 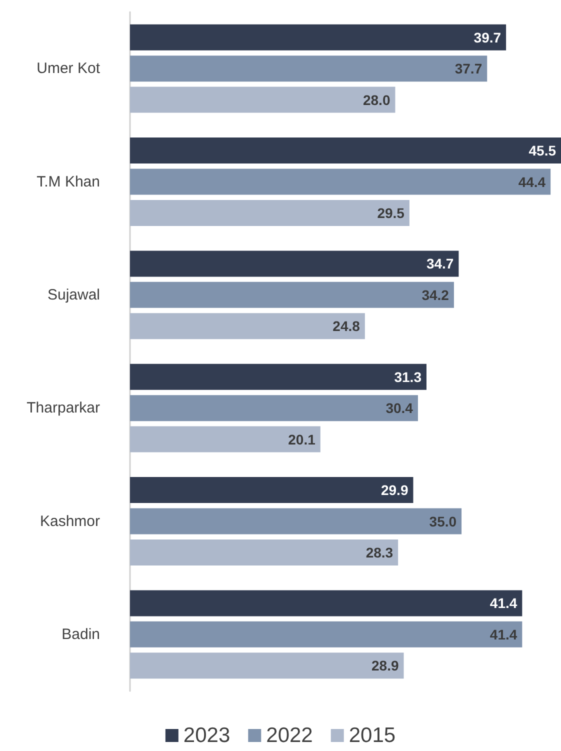 What do you see at coordinates (70, 521) in the screenshot?
I see `y-tick-label: Kashmor` at bounding box center [70, 521].